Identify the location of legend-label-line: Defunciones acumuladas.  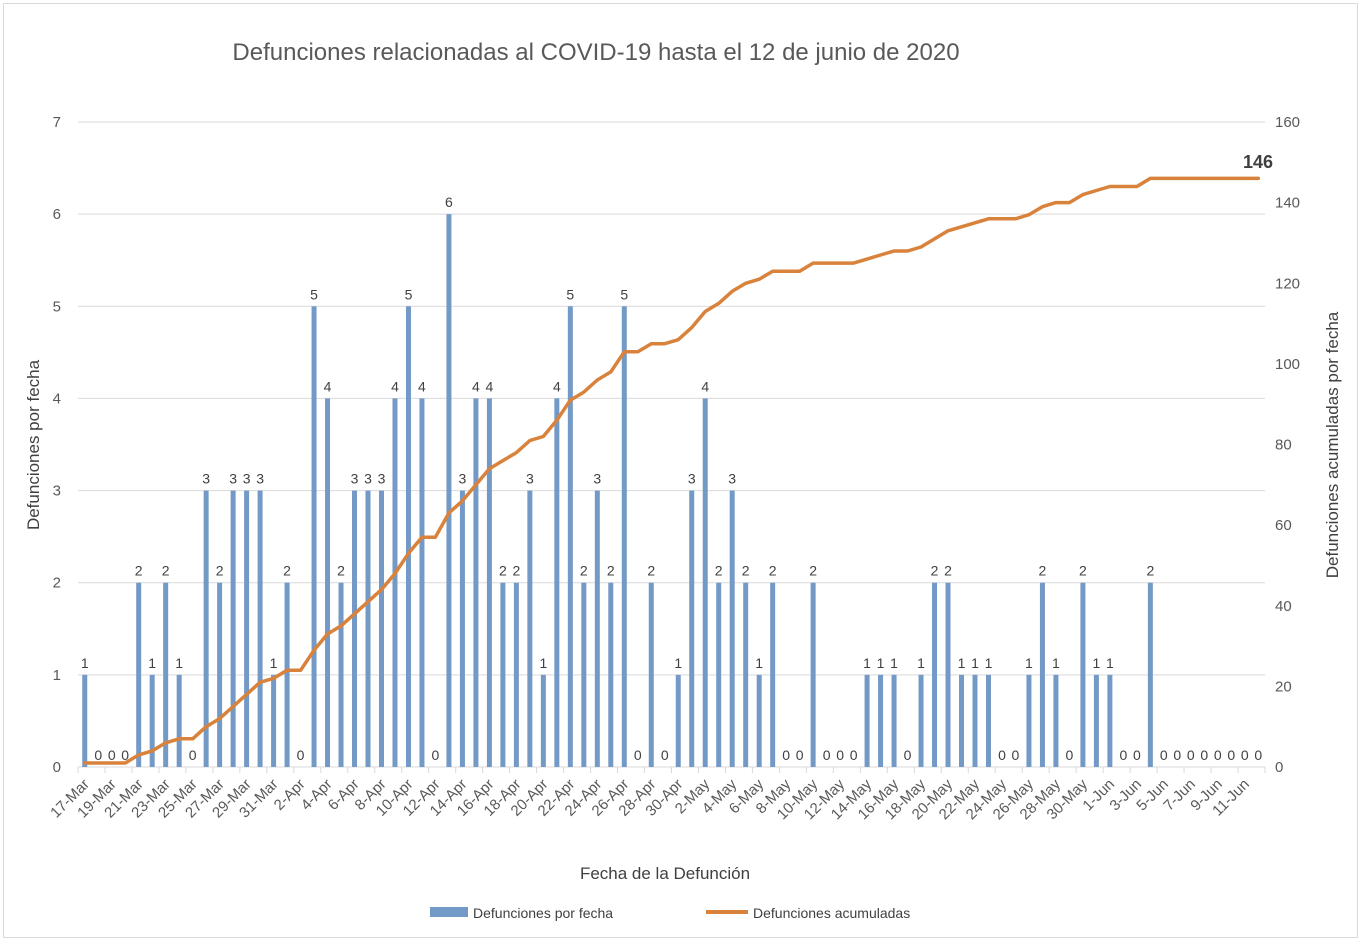
(831, 913).